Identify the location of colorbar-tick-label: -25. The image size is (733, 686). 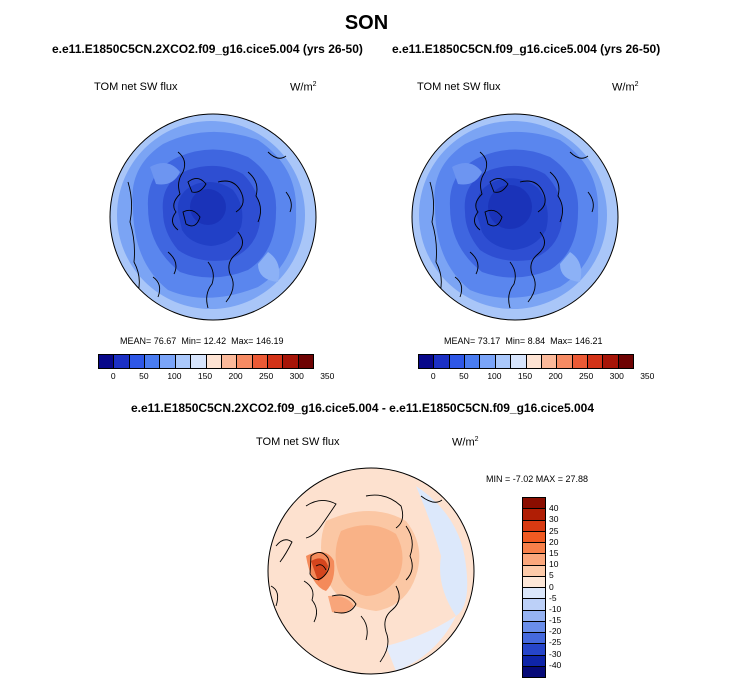
(555, 642).